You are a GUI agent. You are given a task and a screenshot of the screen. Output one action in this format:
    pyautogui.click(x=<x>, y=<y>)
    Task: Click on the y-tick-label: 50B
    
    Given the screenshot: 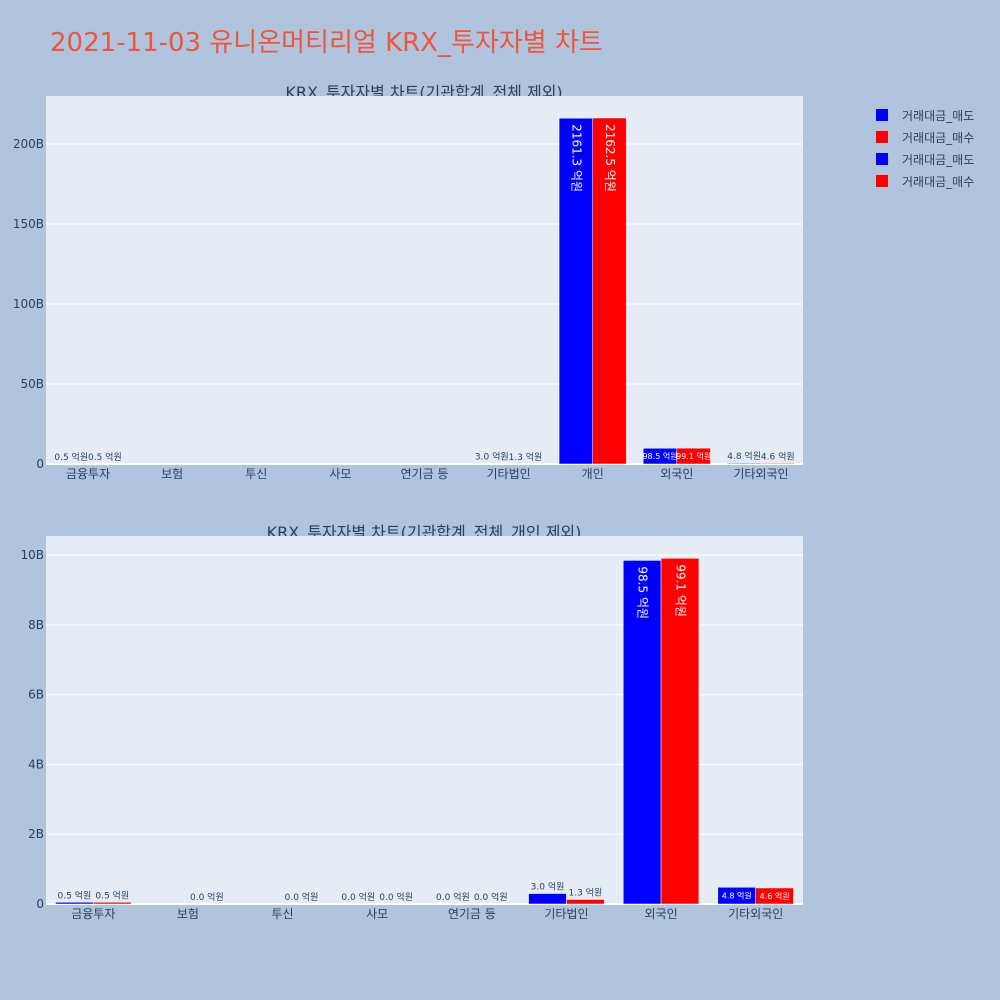 What is the action you would take?
    pyautogui.click(x=32, y=384)
    